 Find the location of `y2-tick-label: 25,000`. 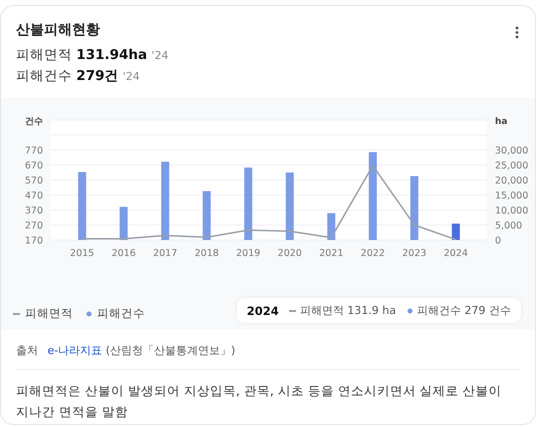

y2-tick-label: 25,000 is located at coordinates (511, 166).